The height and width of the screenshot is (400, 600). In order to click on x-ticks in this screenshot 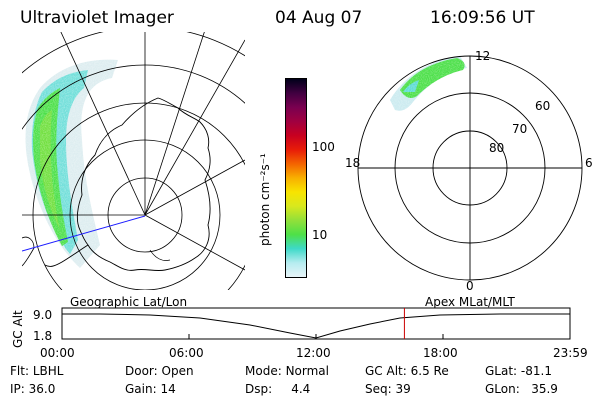, I will do `click(316, 336)`.